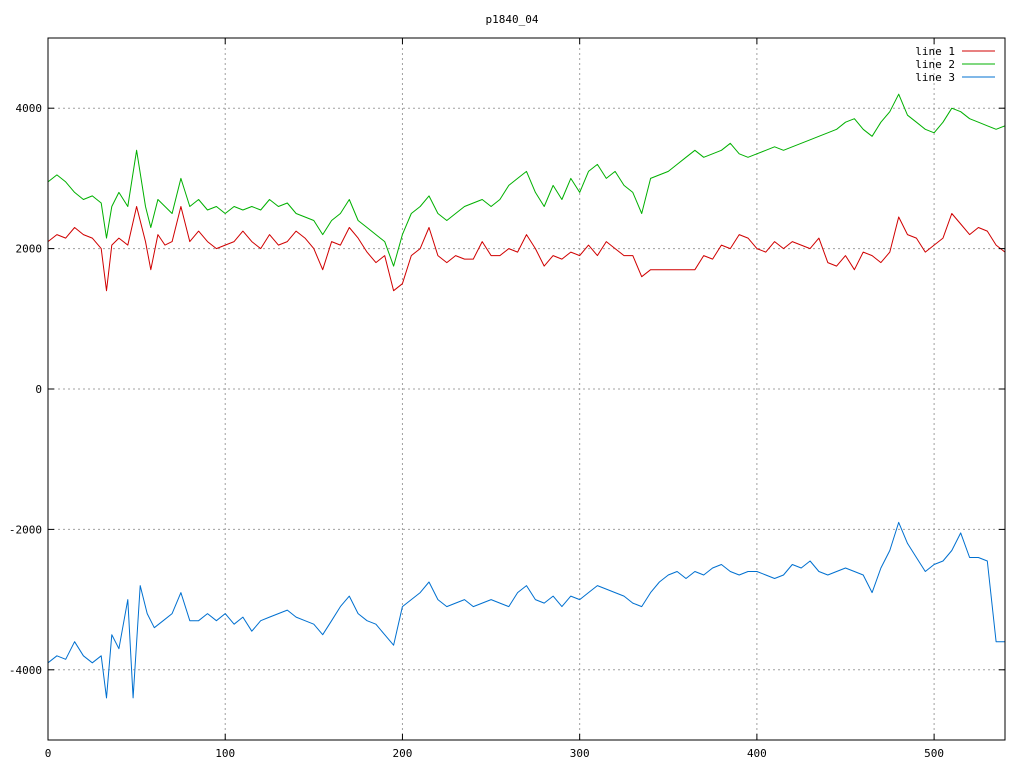 This screenshot has width=1024, height=768. Describe the element at coordinates (29, 249) in the screenshot. I see `y-tick-label: 2000` at that location.